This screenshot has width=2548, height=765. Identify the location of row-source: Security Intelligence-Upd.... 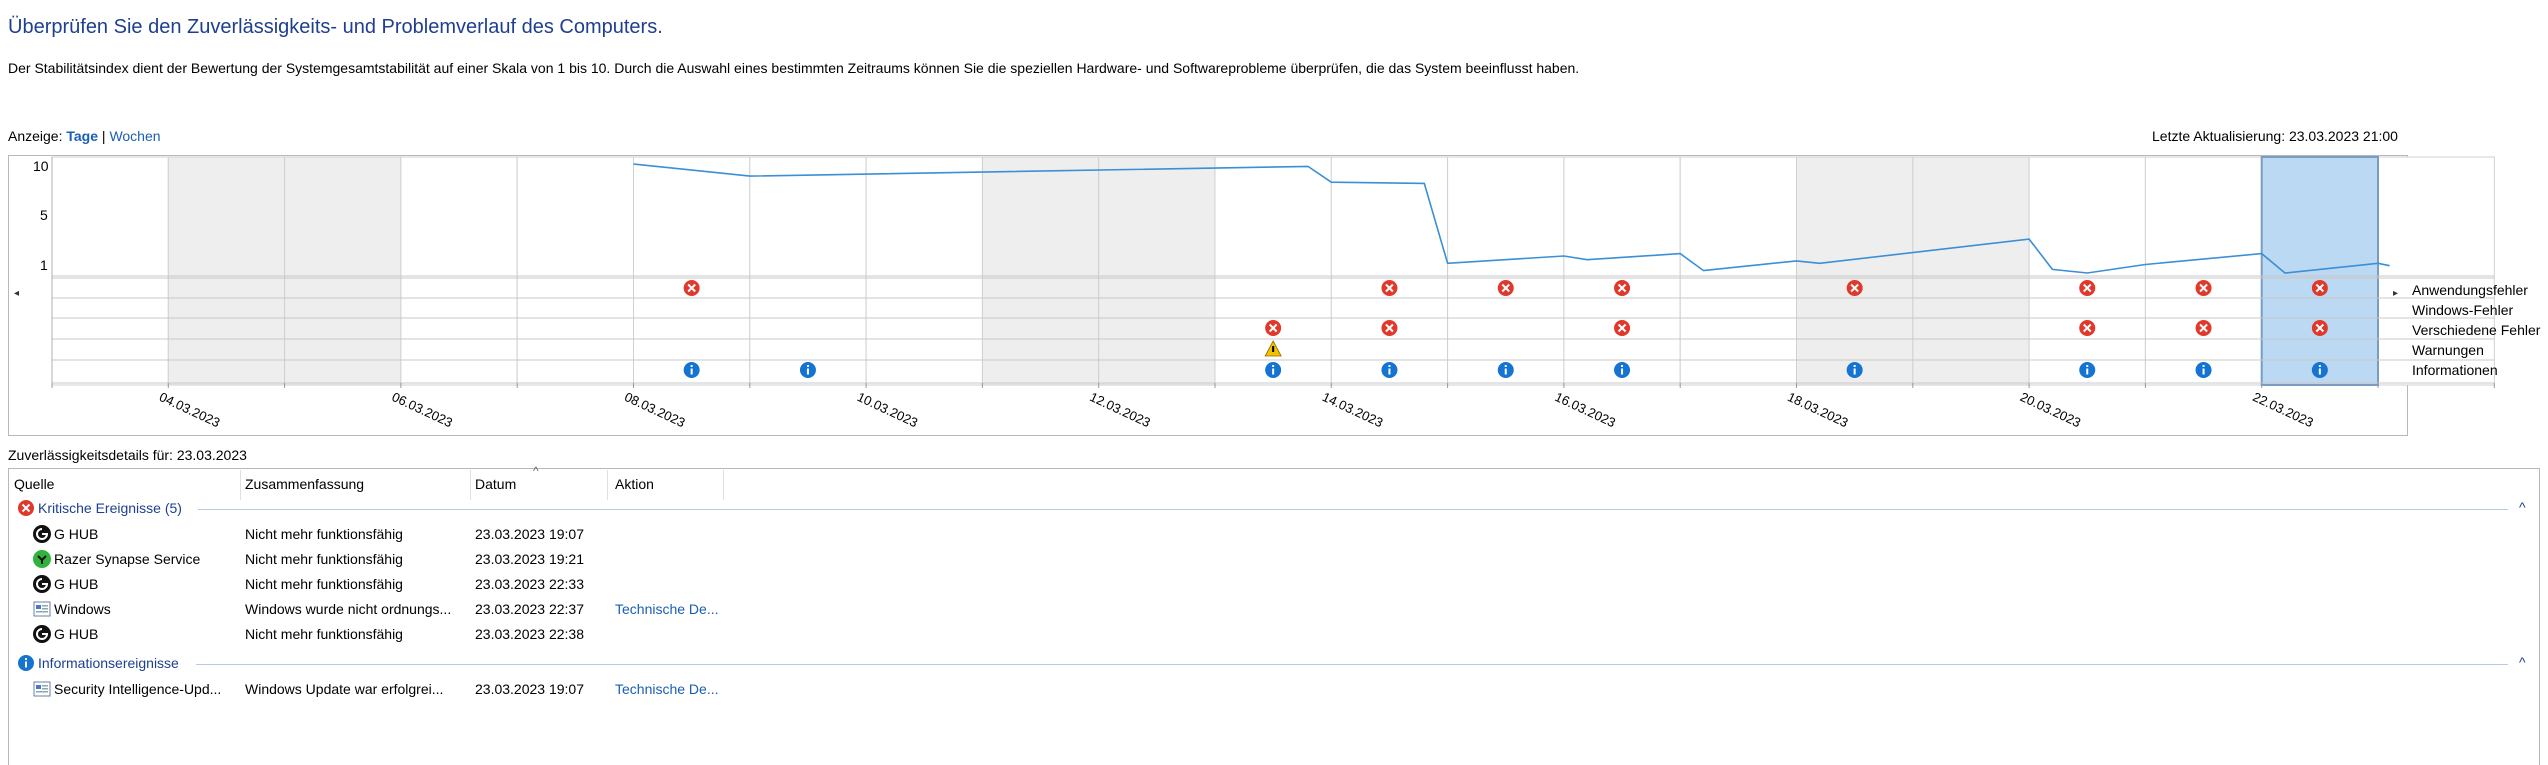
(138, 689).